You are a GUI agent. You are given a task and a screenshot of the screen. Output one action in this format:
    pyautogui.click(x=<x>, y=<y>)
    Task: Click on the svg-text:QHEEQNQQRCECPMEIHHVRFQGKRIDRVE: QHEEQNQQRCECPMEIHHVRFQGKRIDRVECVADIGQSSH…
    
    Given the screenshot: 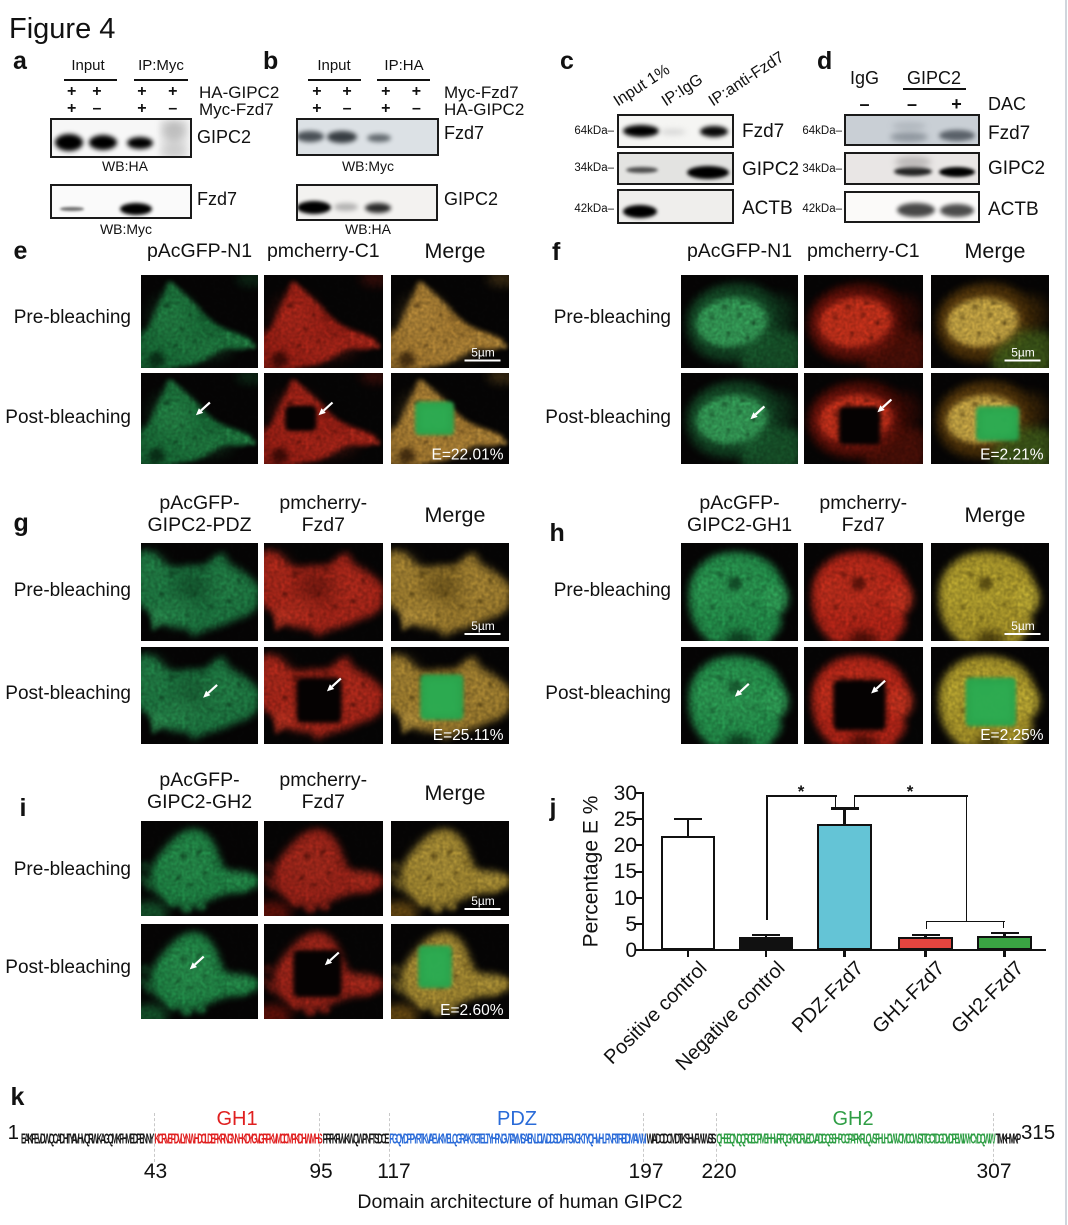 What is the action you would take?
    pyautogui.click(x=856, y=1139)
    